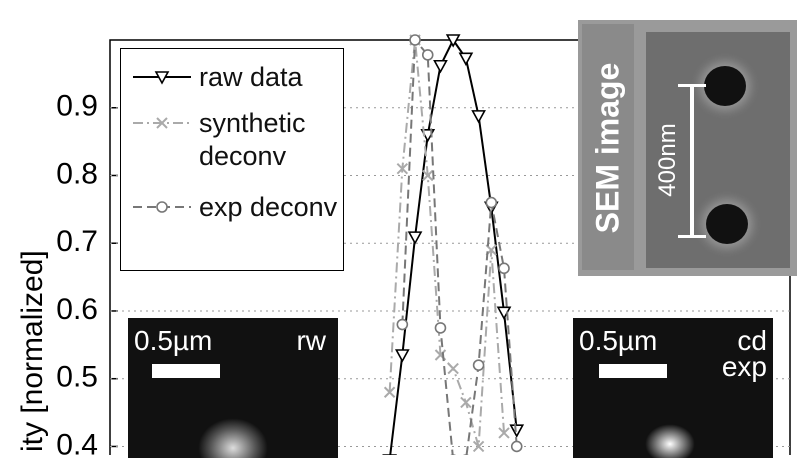 This screenshot has height=458, width=808. I want to click on legend: raw data synthetic deconv exp deconv, so click(232, 159).